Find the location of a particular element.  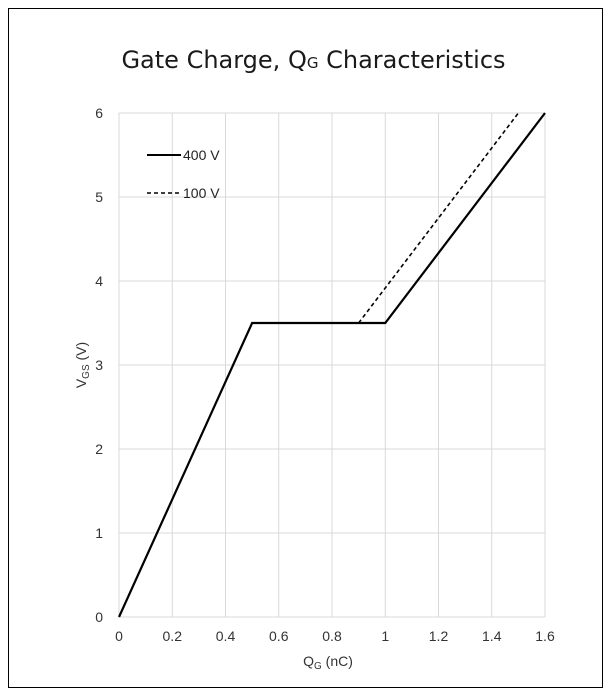

x-tick-label: 0 is located at coordinates (119, 636).